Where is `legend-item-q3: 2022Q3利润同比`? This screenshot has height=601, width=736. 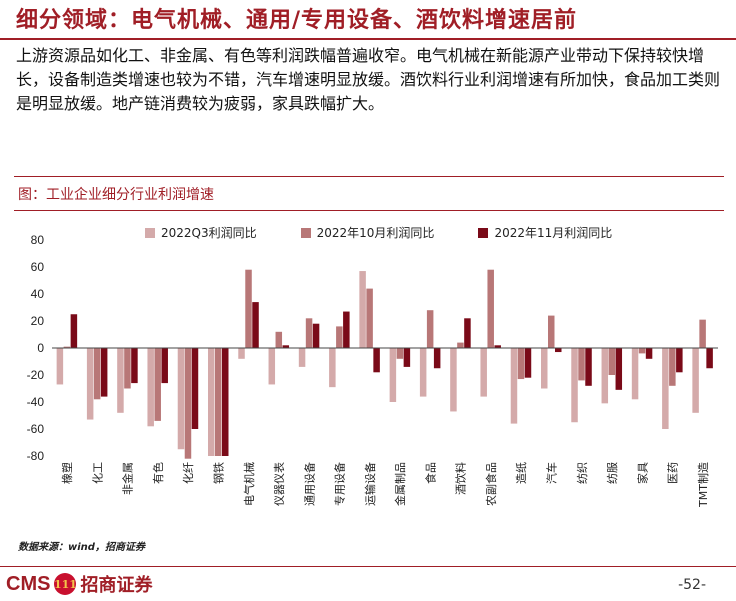
legend-item-q3: 2022Q3利润同比 is located at coordinates (201, 232).